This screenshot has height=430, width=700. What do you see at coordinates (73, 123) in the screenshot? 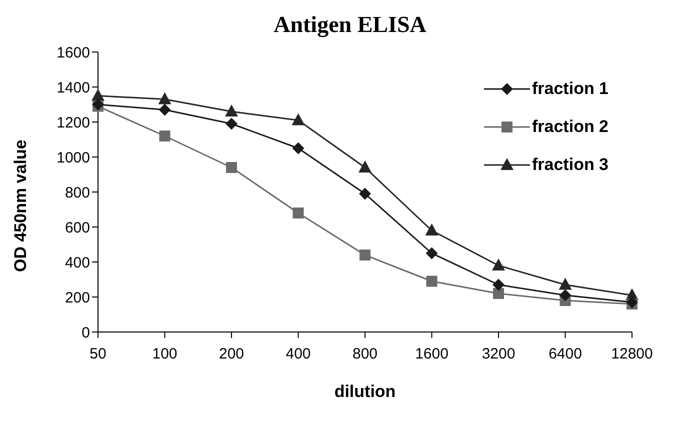
I see `y-tick-label: 1200` at bounding box center [73, 123].